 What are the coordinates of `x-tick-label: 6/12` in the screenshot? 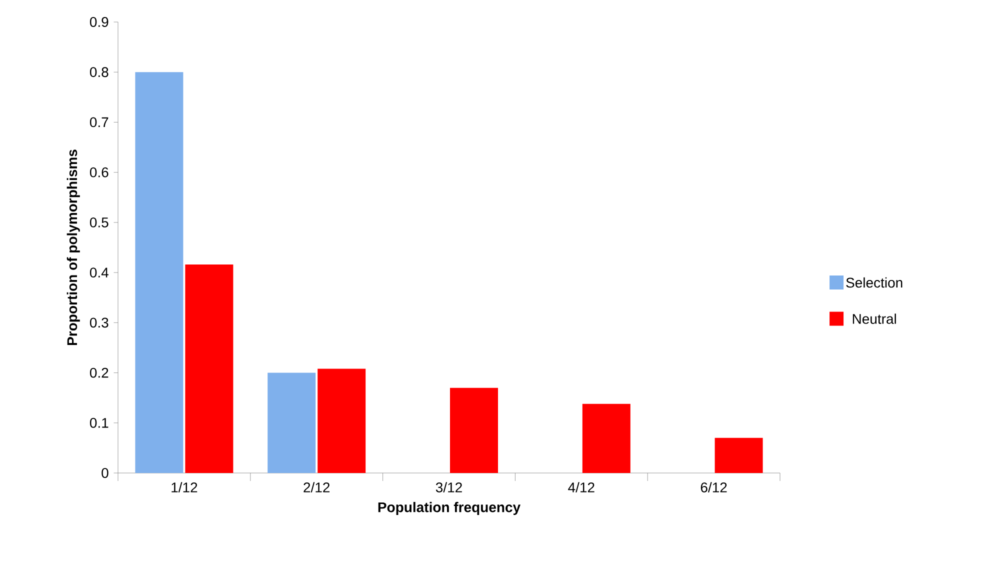 It's located at (713, 487).